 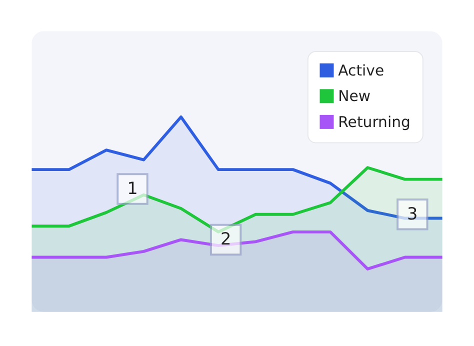 I want to click on annotation: 3, so click(x=412, y=213).